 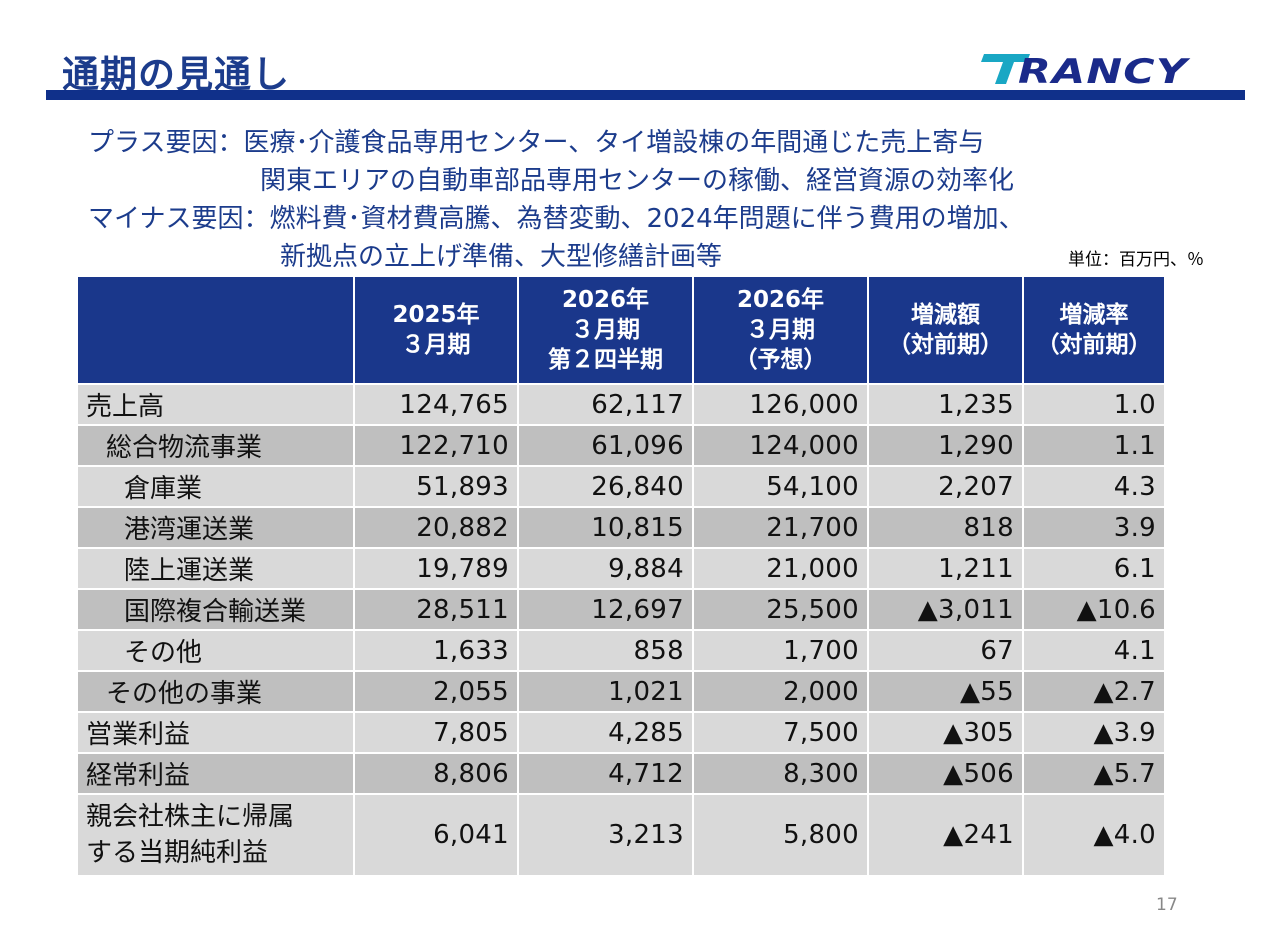 I want to click on value-cell: ▲305, so click(x=945, y=732).